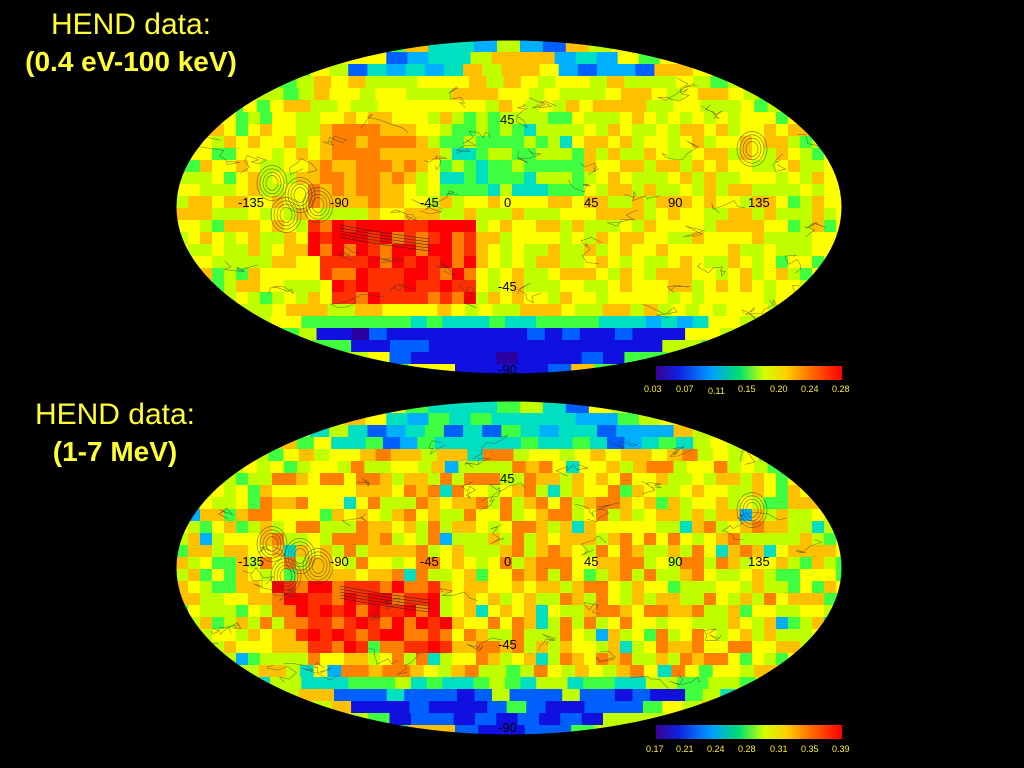 The height and width of the screenshot is (768, 1024). Describe the element at coordinates (507, 478) in the screenshot. I see `map2-lat-label: 45` at that location.